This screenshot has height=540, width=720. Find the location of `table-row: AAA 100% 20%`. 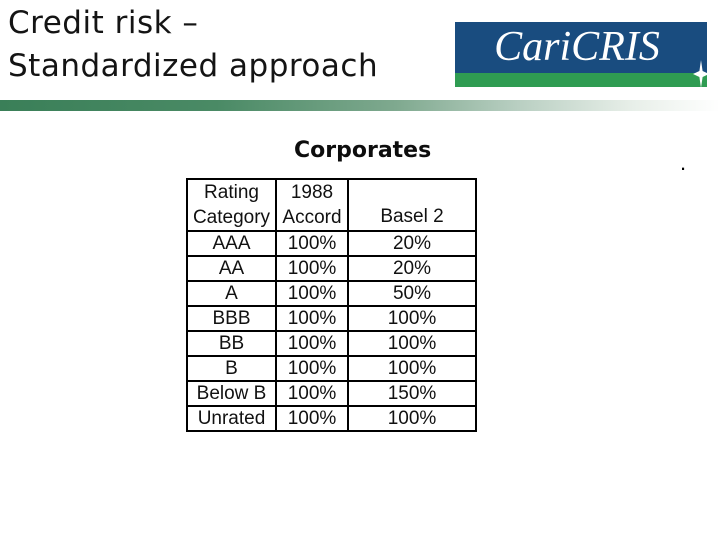

table-row: AAA 100% 20% is located at coordinates (331, 243).